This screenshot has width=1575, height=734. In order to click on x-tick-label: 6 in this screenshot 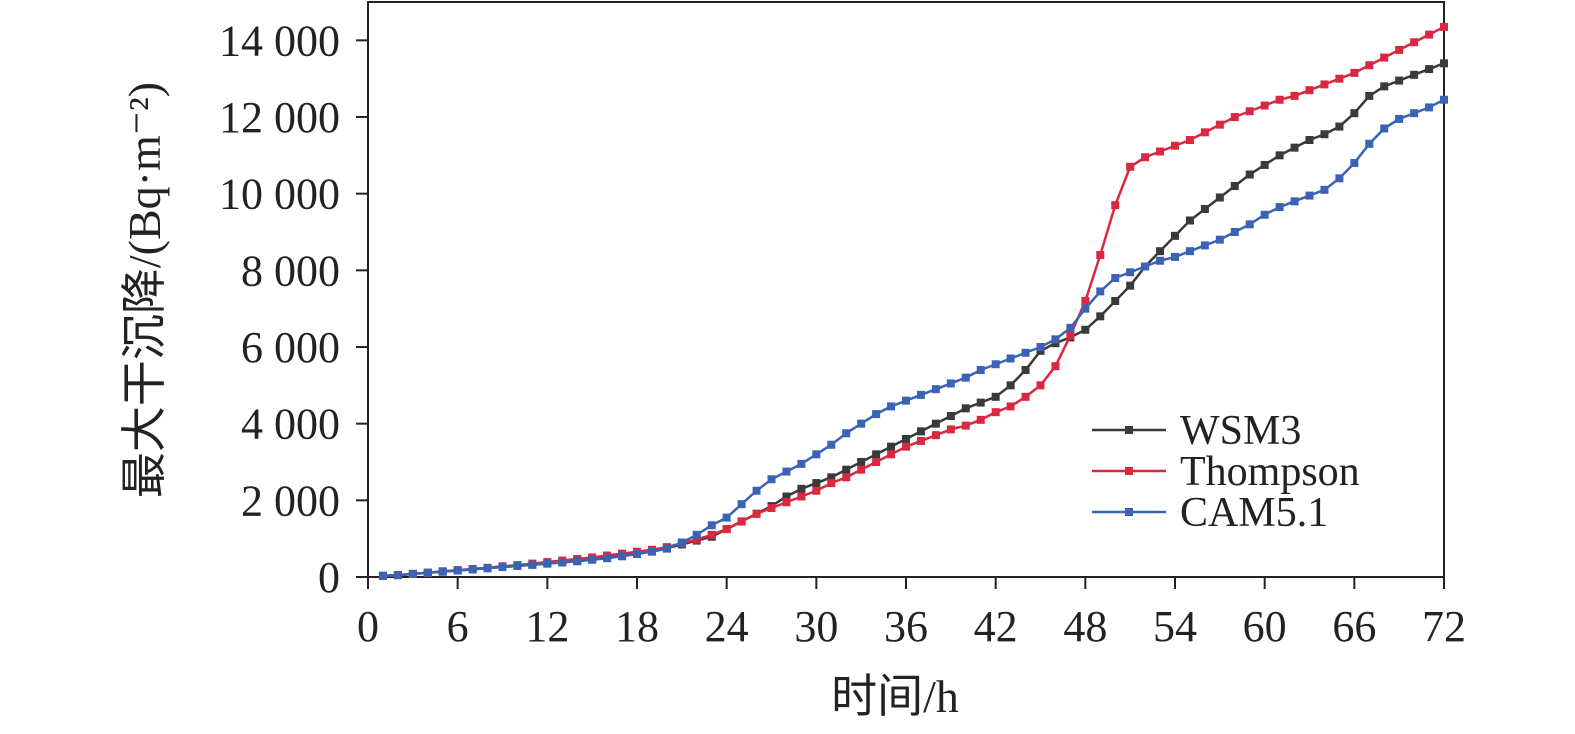, I will do `click(458, 626)`.